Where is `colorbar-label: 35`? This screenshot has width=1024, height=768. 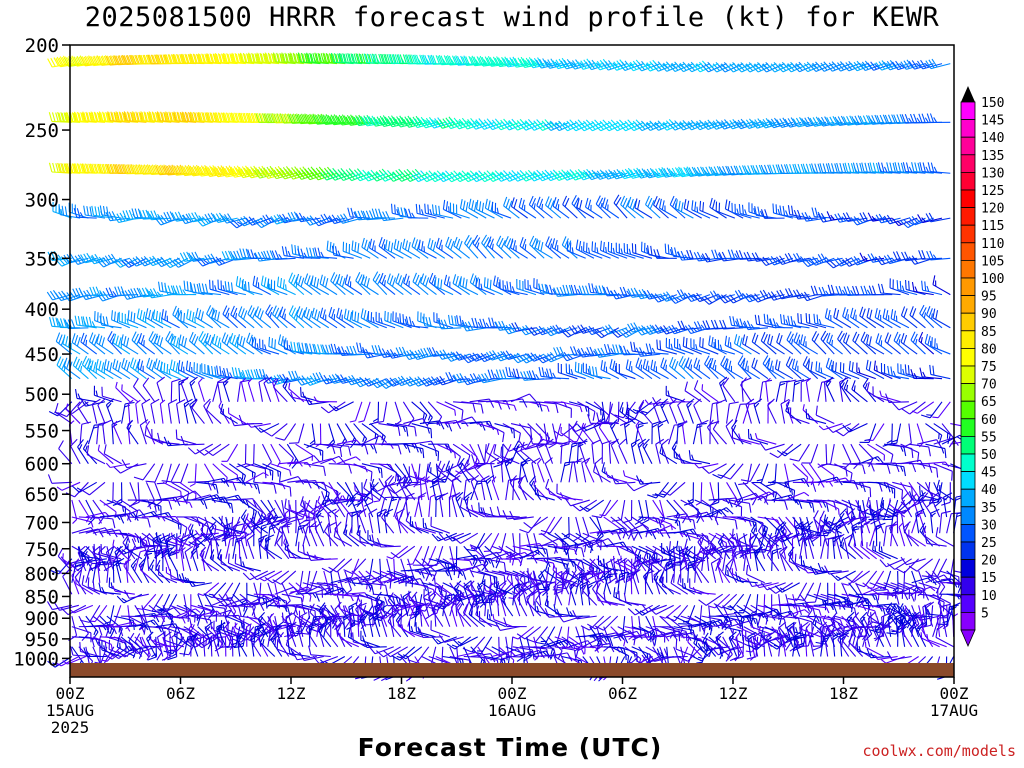
colorbar-label: 35 is located at coordinates (989, 508).